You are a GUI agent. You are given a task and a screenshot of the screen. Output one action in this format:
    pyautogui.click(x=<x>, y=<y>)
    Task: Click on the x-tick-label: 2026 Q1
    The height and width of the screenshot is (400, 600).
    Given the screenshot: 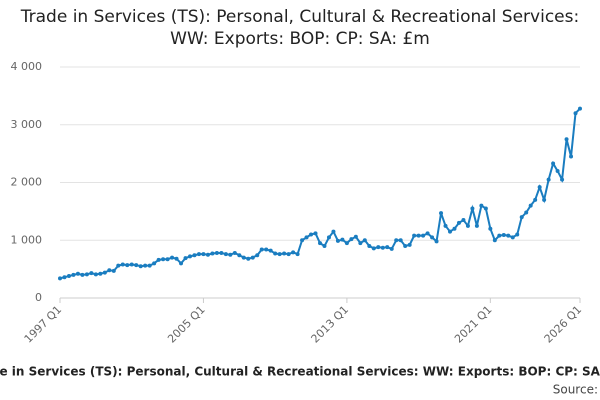 What is the action you would take?
    pyautogui.click(x=563, y=324)
    